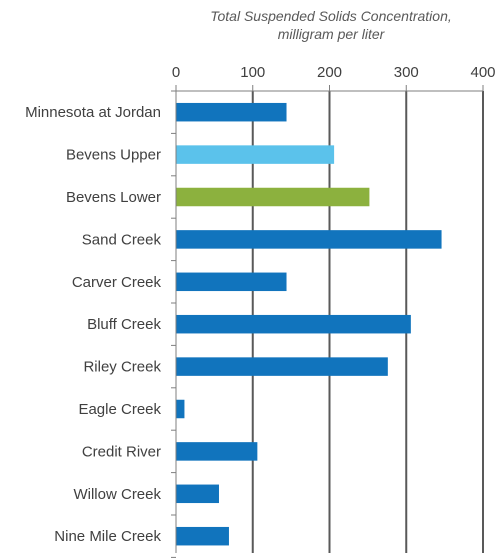  Describe the element at coordinates (331, 16) in the screenshot. I see `chart-title-line-1: Total Suspended Solids Concentration,` at that location.